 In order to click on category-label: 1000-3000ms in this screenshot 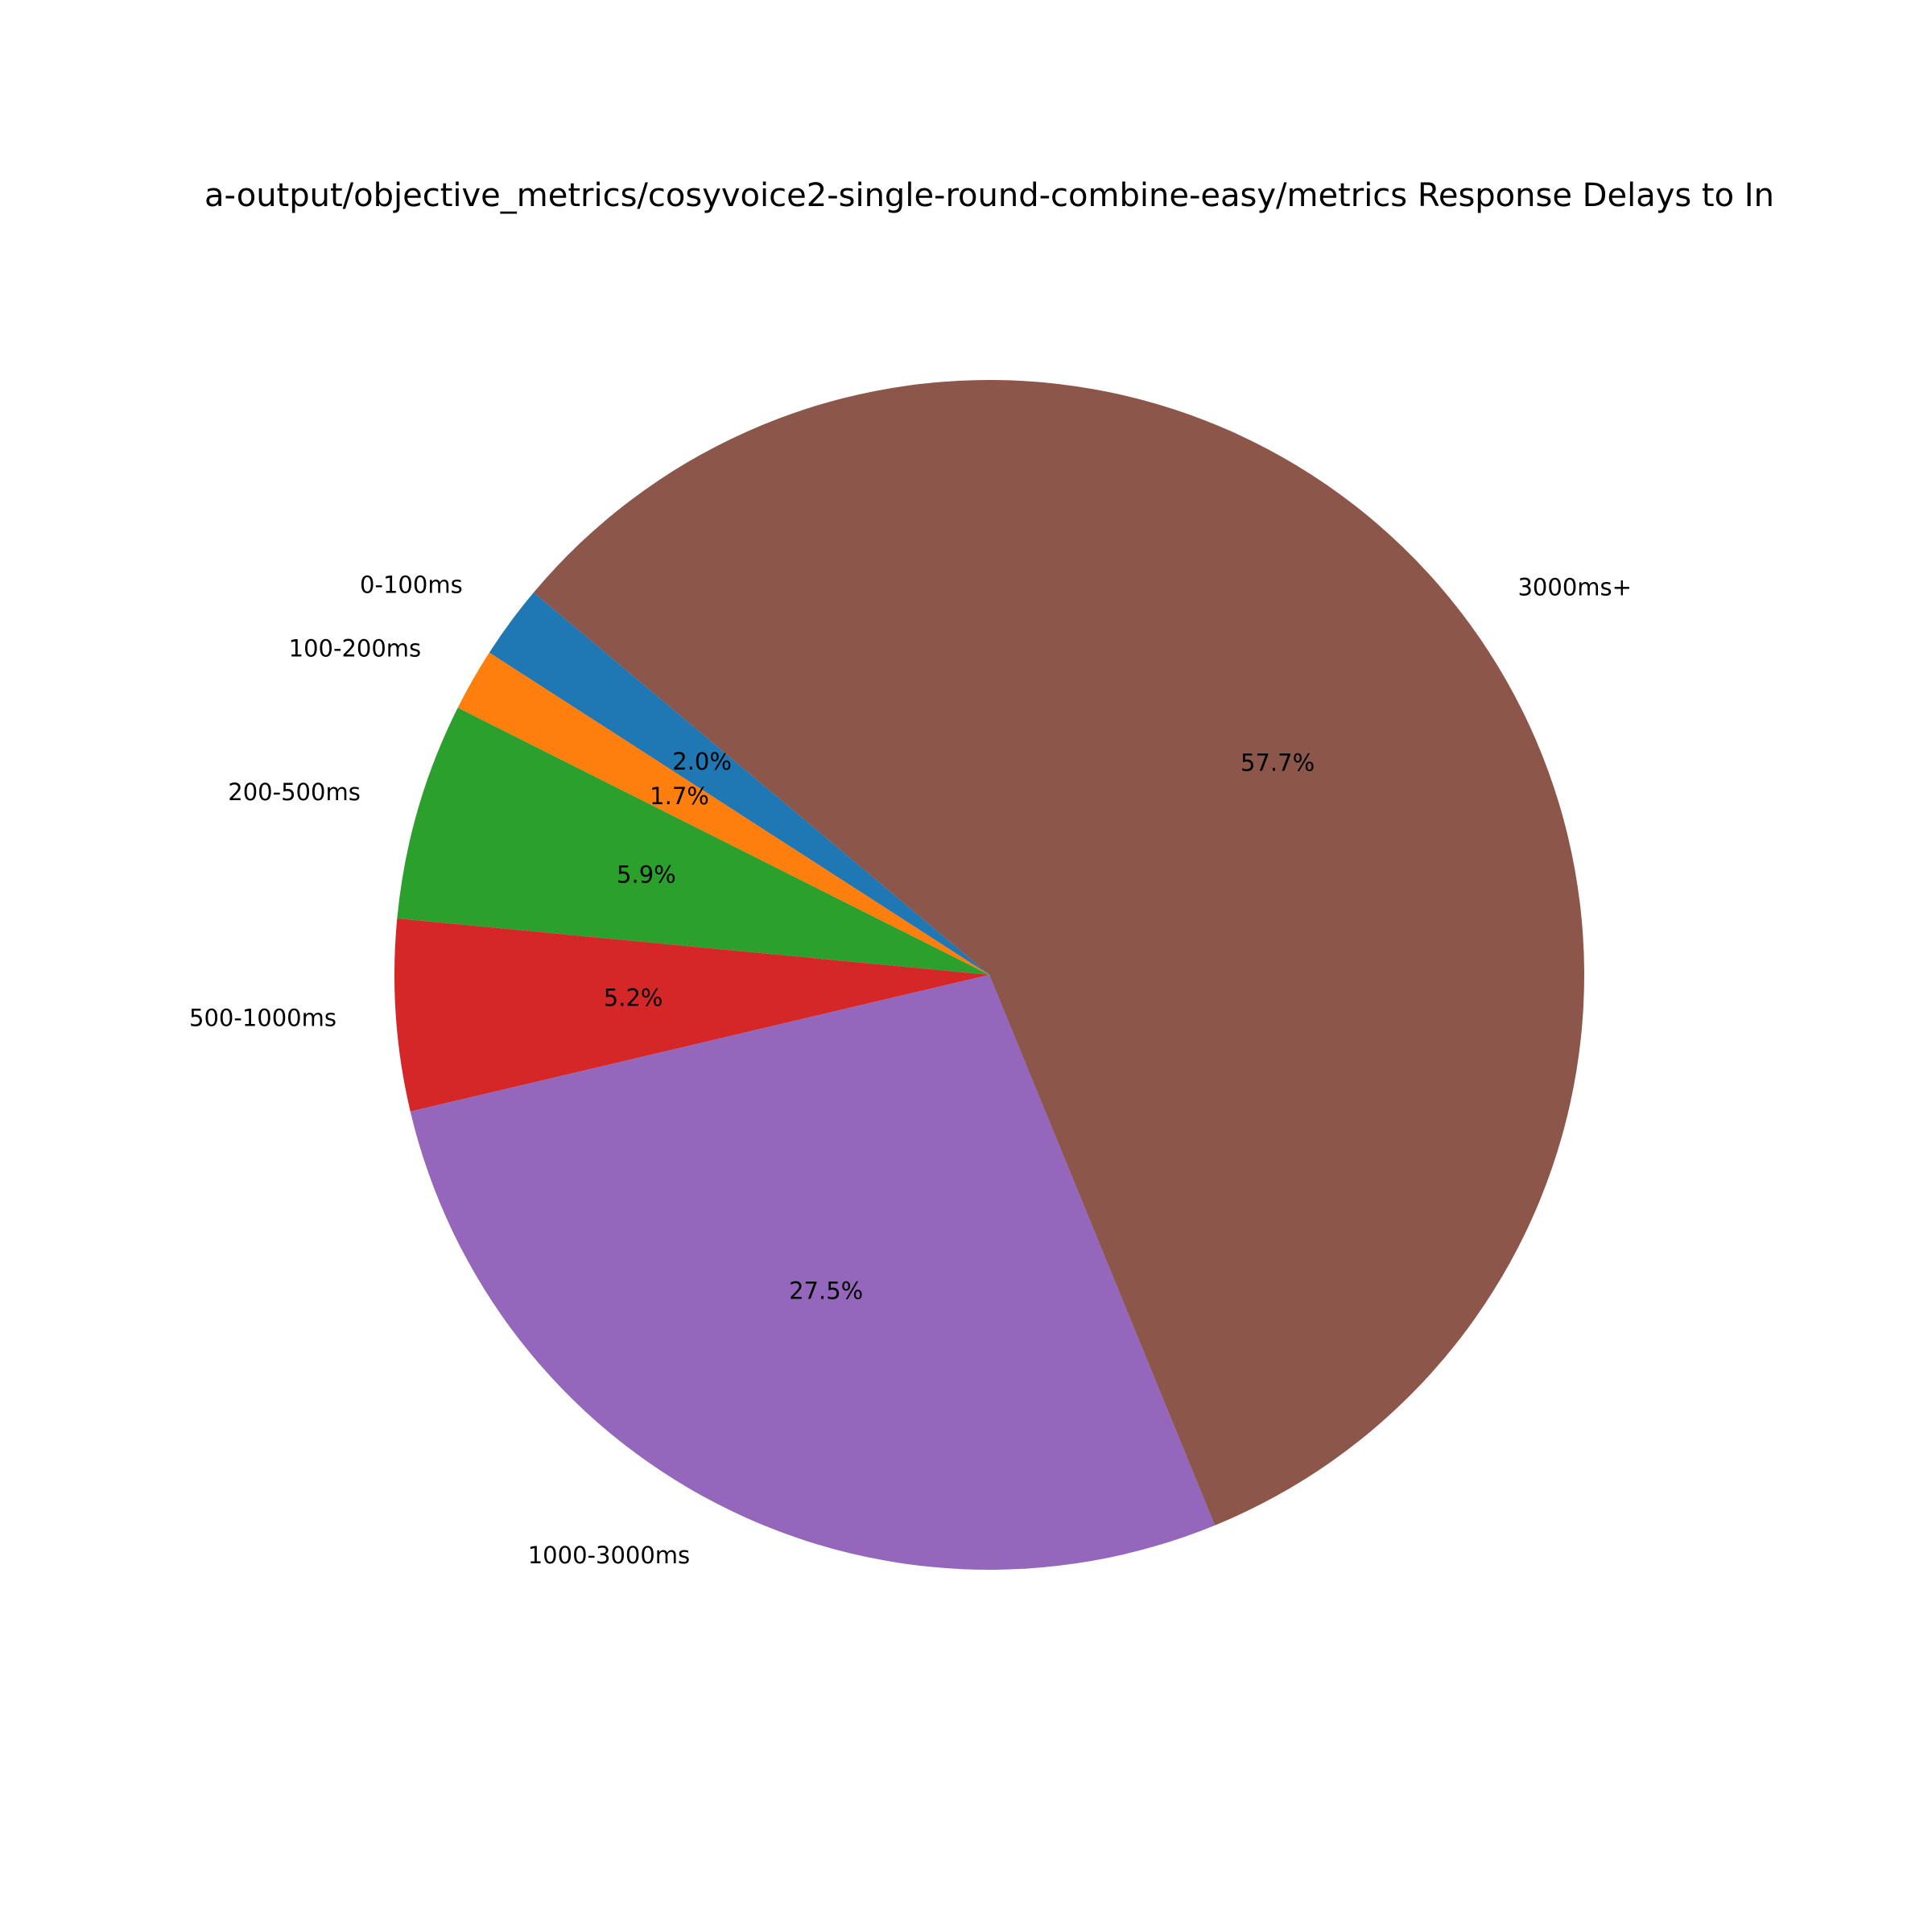, I will do `click(609, 1555)`.